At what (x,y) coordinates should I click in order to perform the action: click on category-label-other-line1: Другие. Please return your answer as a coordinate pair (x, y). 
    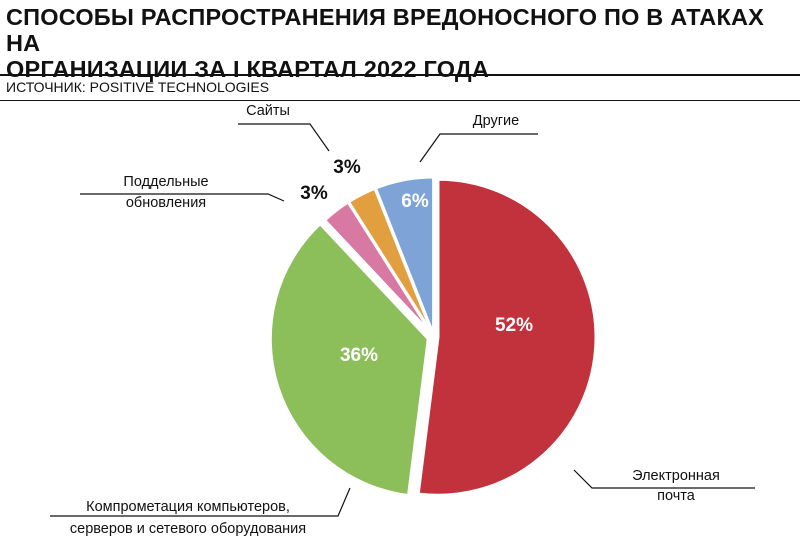
    Looking at the image, I should click on (496, 121).